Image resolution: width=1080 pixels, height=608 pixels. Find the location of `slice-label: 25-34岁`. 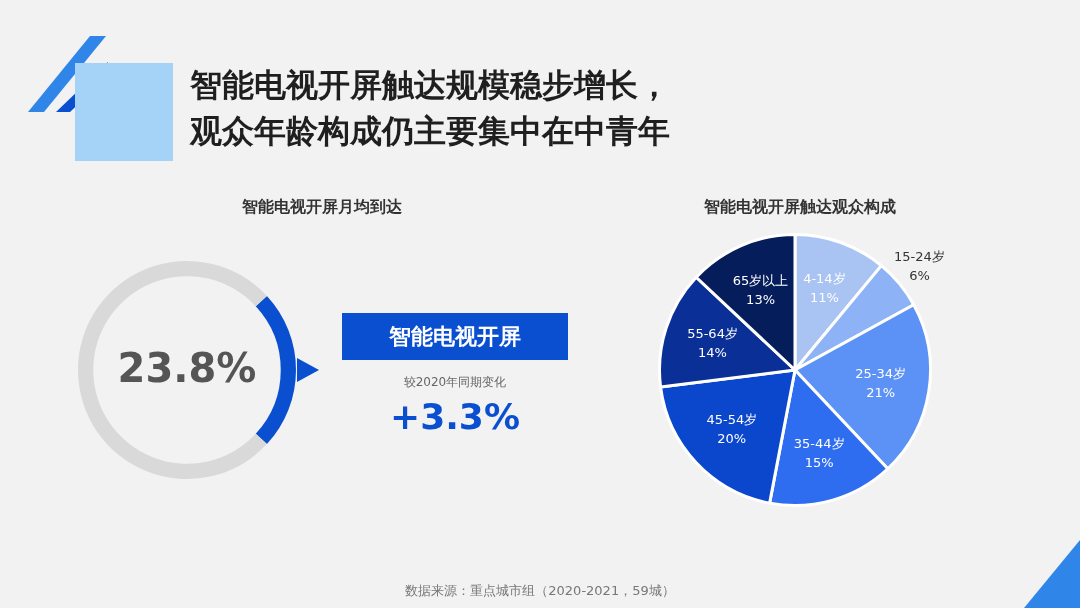

slice-label: 25-34岁 is located at coordinates (881, 373).